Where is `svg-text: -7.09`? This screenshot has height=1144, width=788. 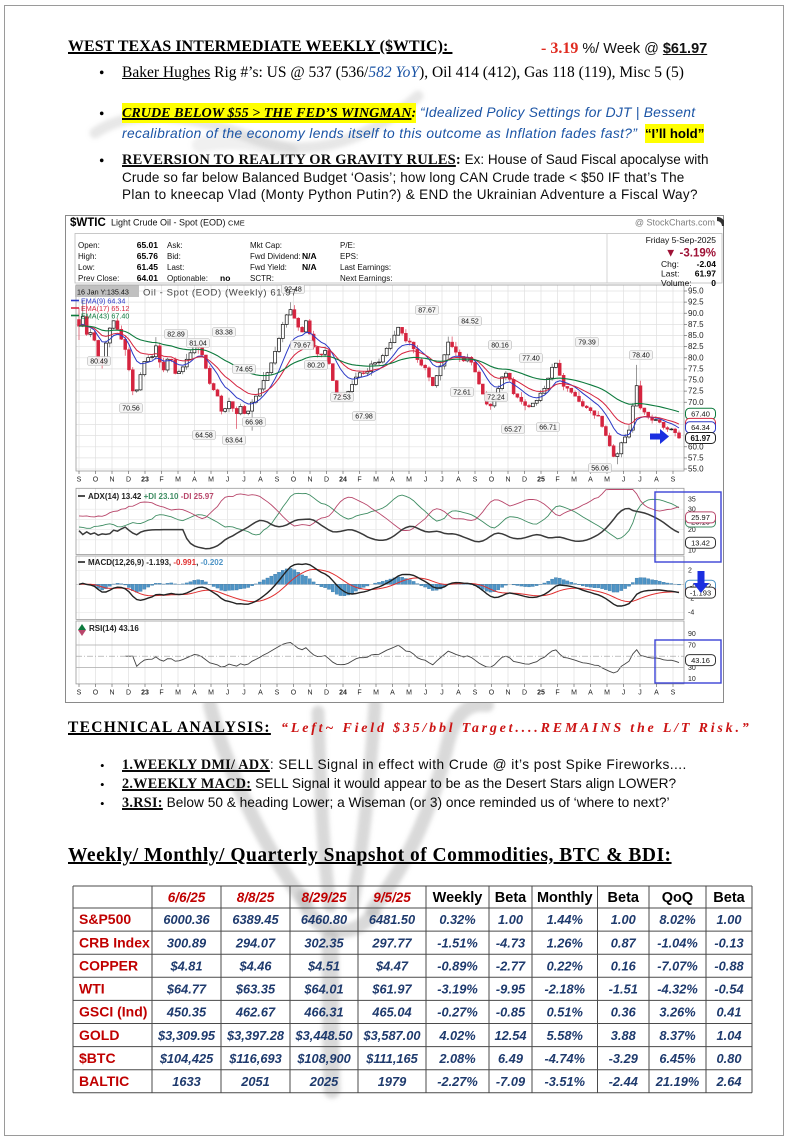
svg-text: -7.09 is located at coordinates (511, 1081).